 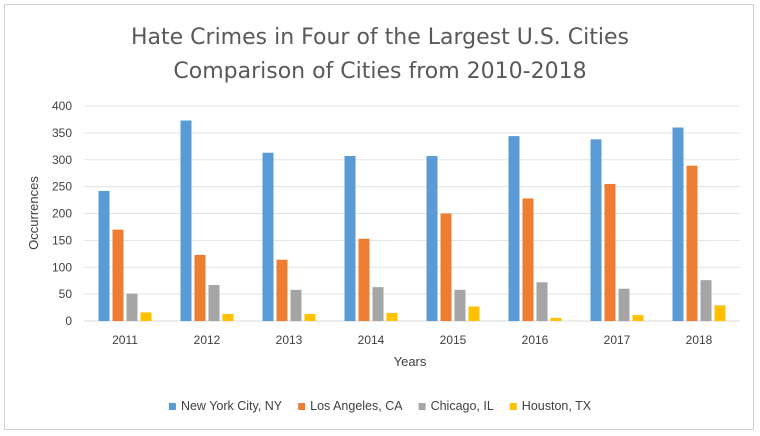 What do you see at coordinates (410, 361) in the screenshot?
I see `x-axis-title: Years` at bounding box center [410, 361].